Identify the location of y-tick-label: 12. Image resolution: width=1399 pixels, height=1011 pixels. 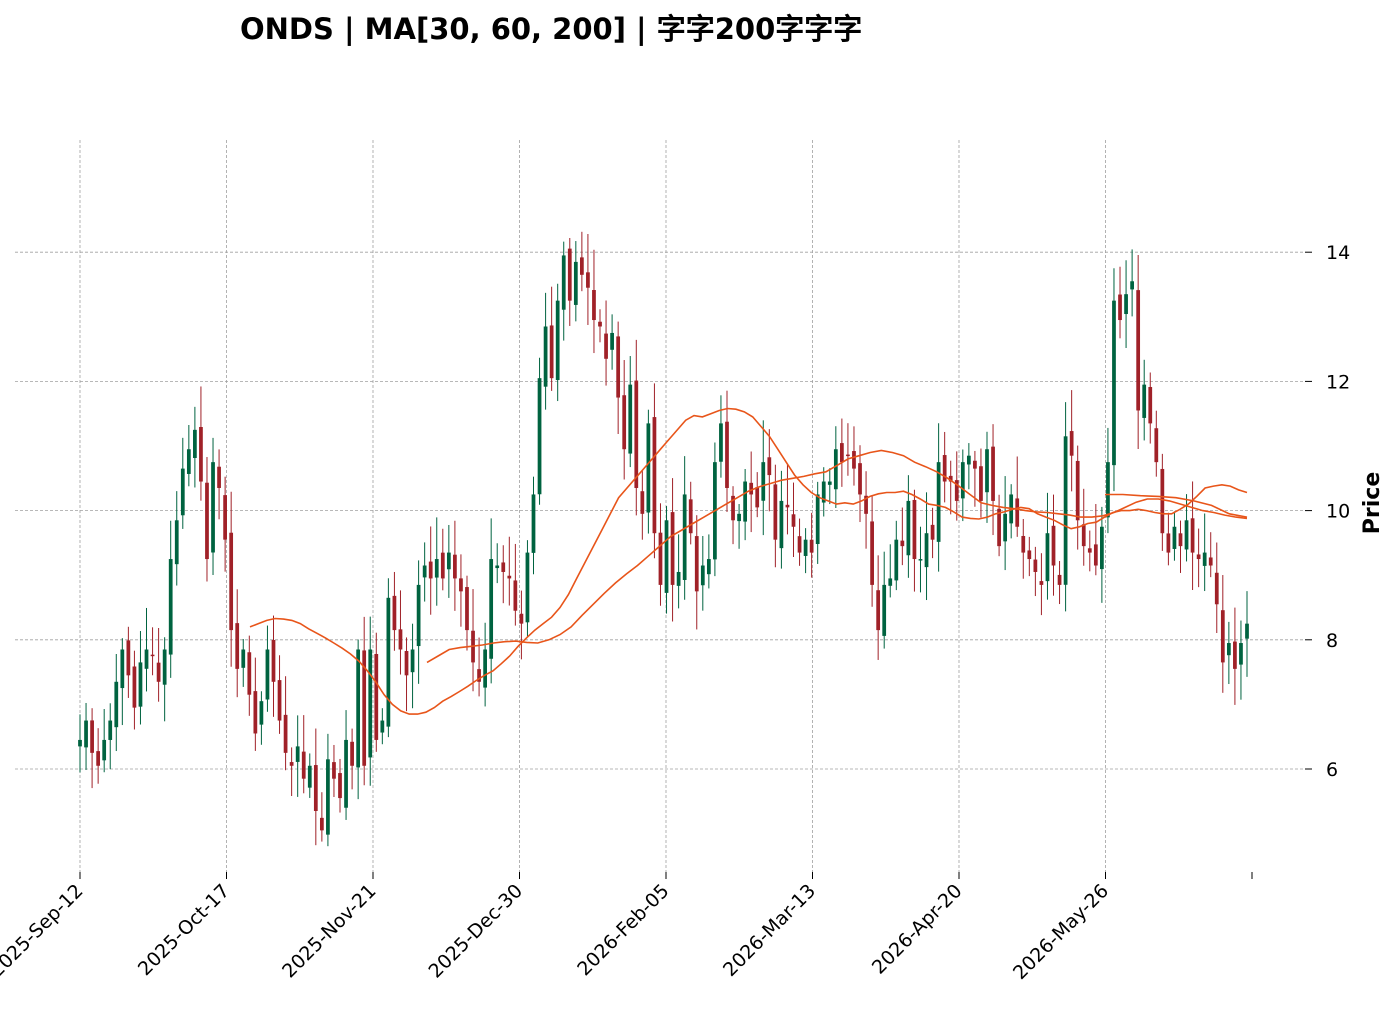
(1338, 382).